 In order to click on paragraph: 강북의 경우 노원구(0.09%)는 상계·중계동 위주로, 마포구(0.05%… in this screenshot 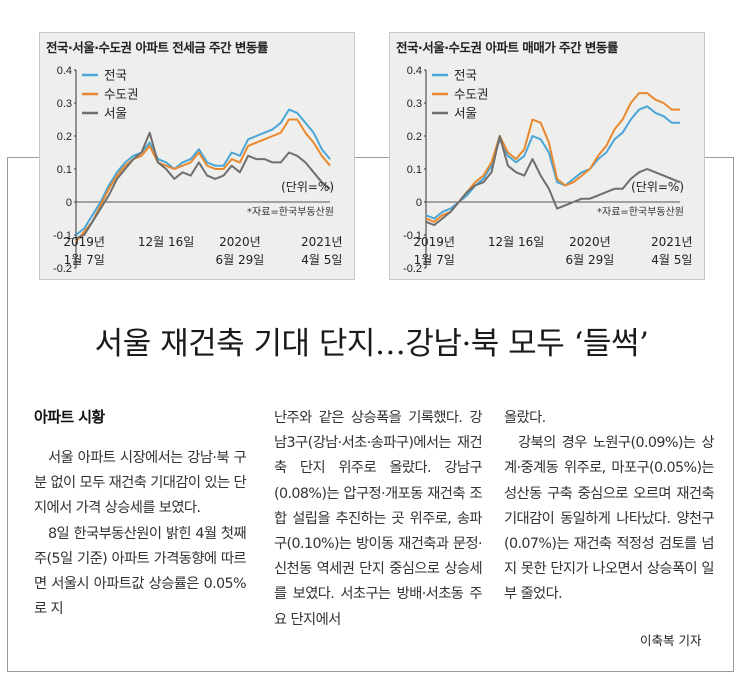, I will do `click(609, 519)`.